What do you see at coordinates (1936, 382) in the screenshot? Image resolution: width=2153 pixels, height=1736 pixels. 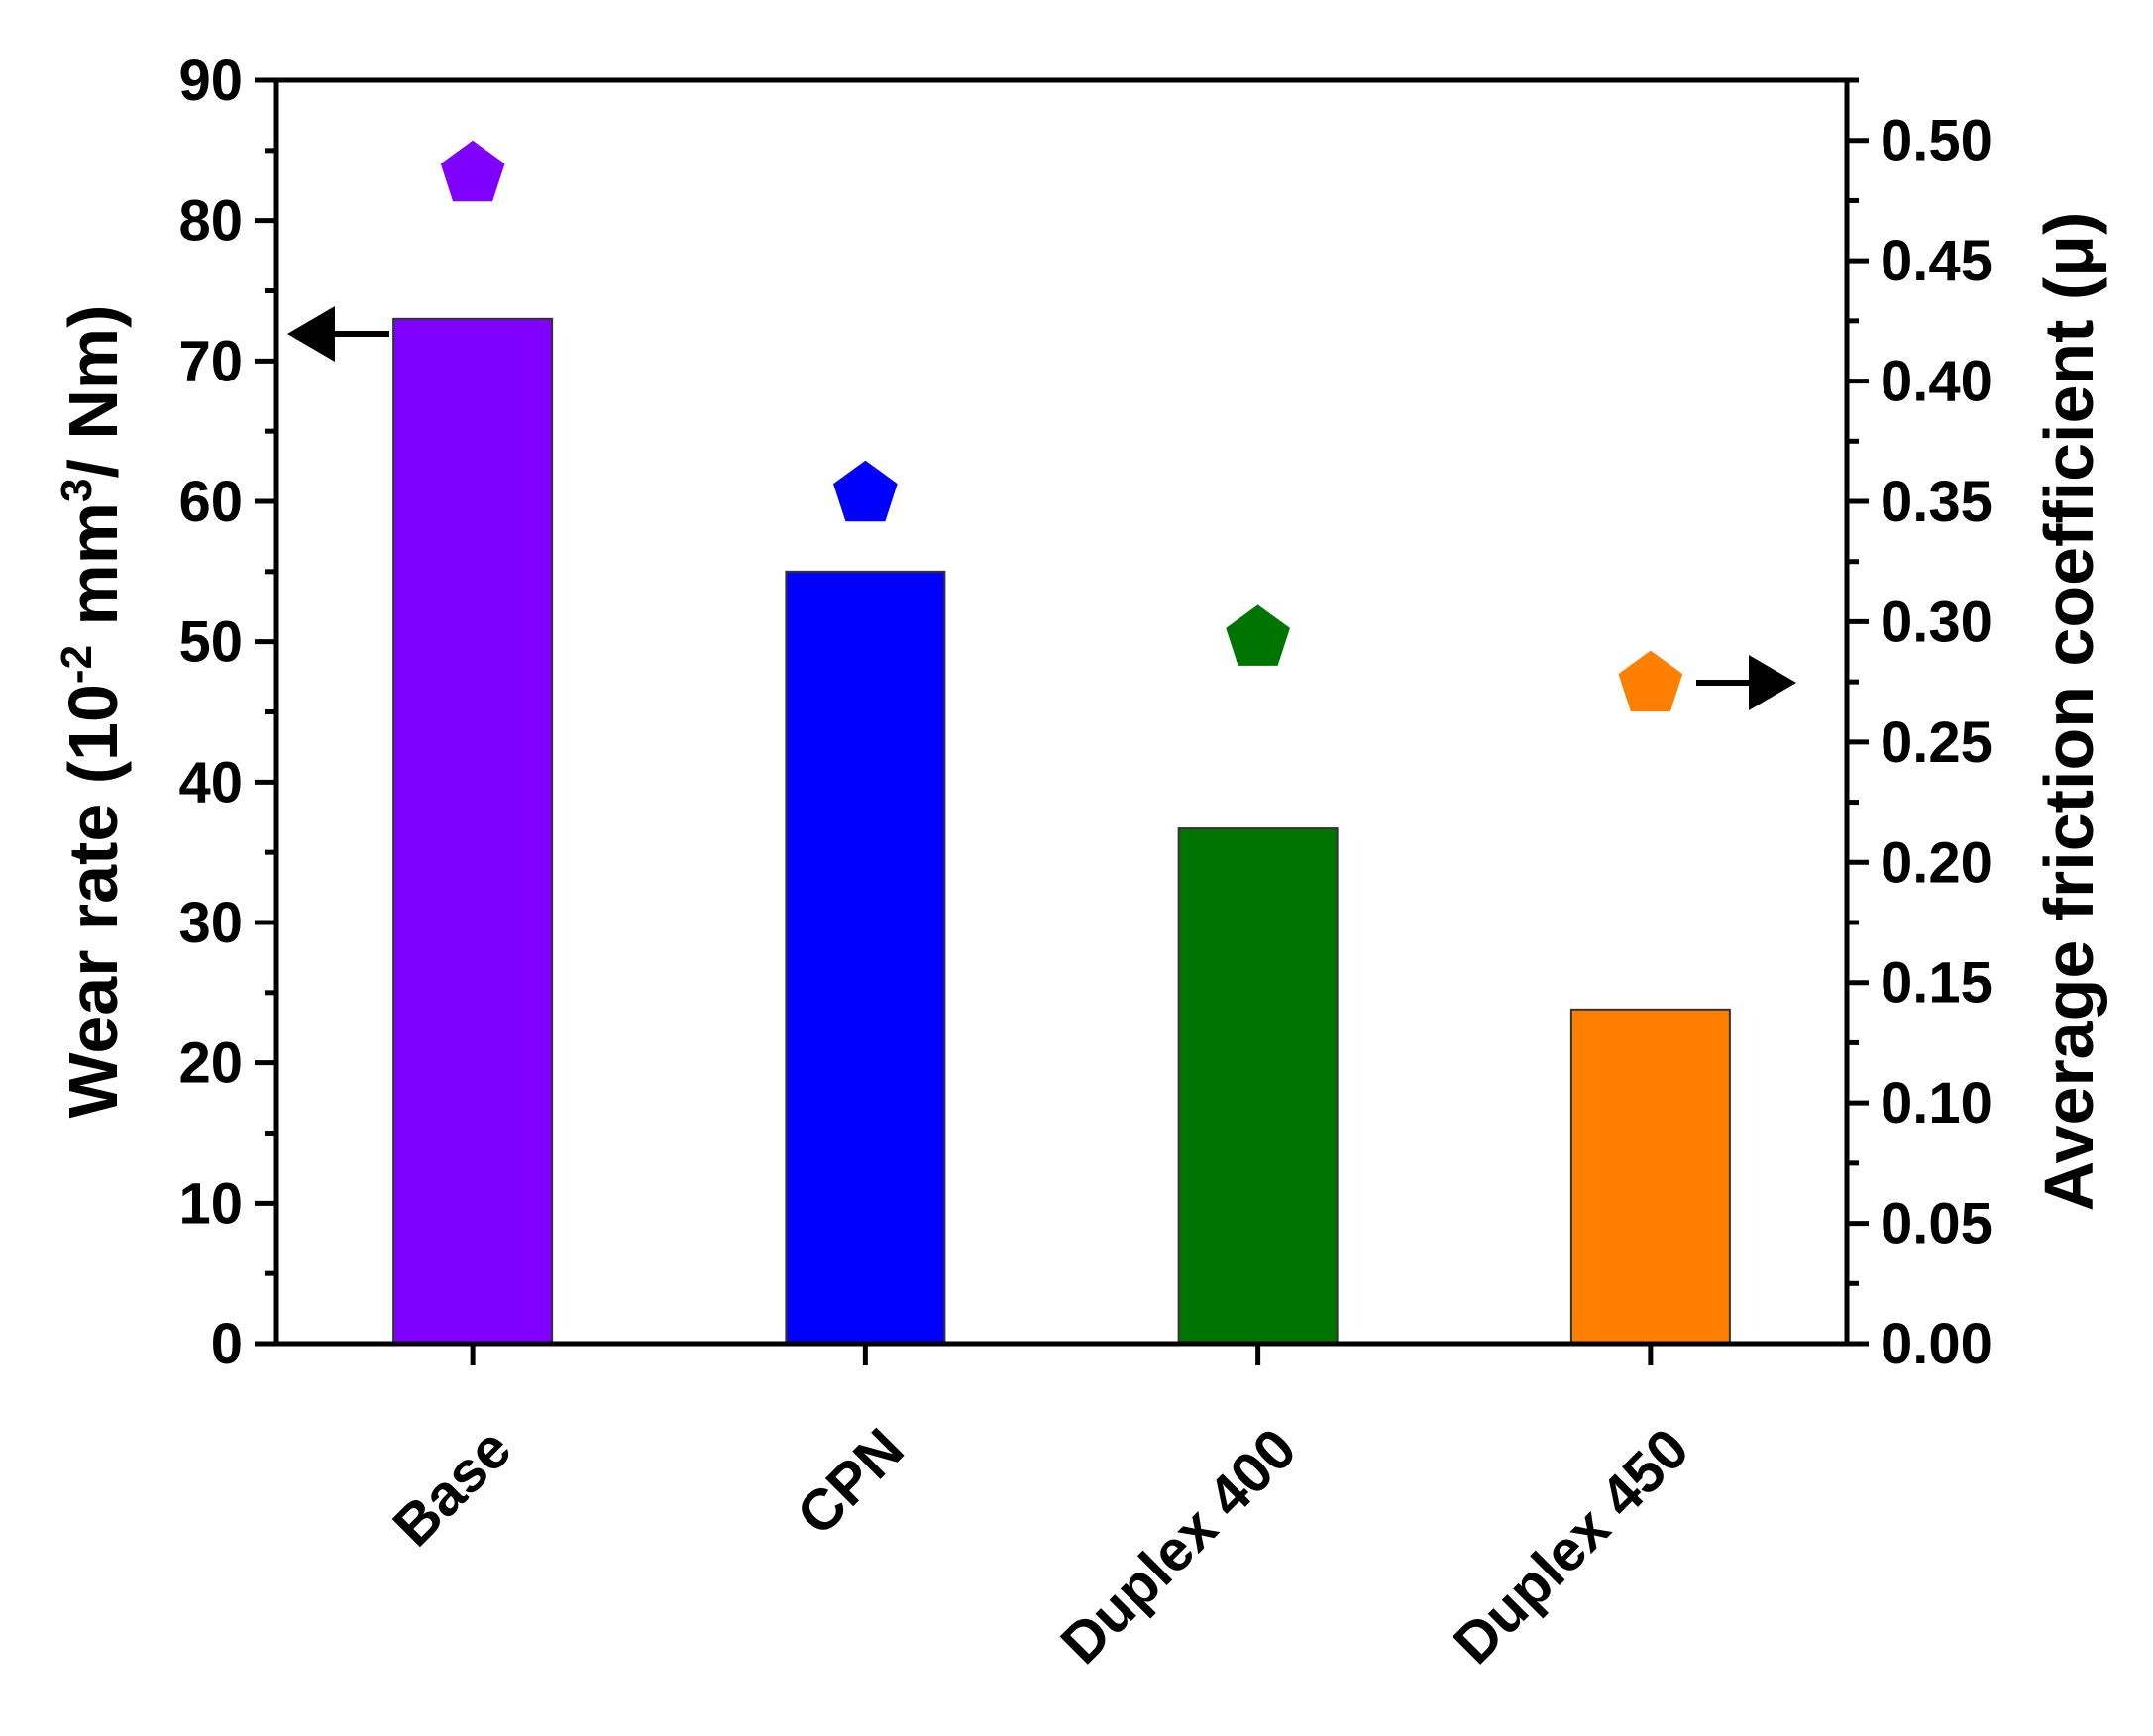 I see `y2-tick-label: 0.40` at bounding box center [1936, 382].